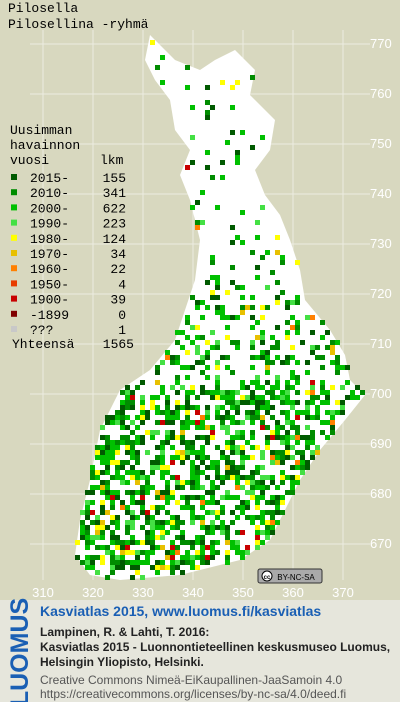 The height and width of the screenshot is (702, 400). What do you see at coordinates (118, 254) in the screenshot?
I see `legend-count: 34` at bounding box center [118, 254].